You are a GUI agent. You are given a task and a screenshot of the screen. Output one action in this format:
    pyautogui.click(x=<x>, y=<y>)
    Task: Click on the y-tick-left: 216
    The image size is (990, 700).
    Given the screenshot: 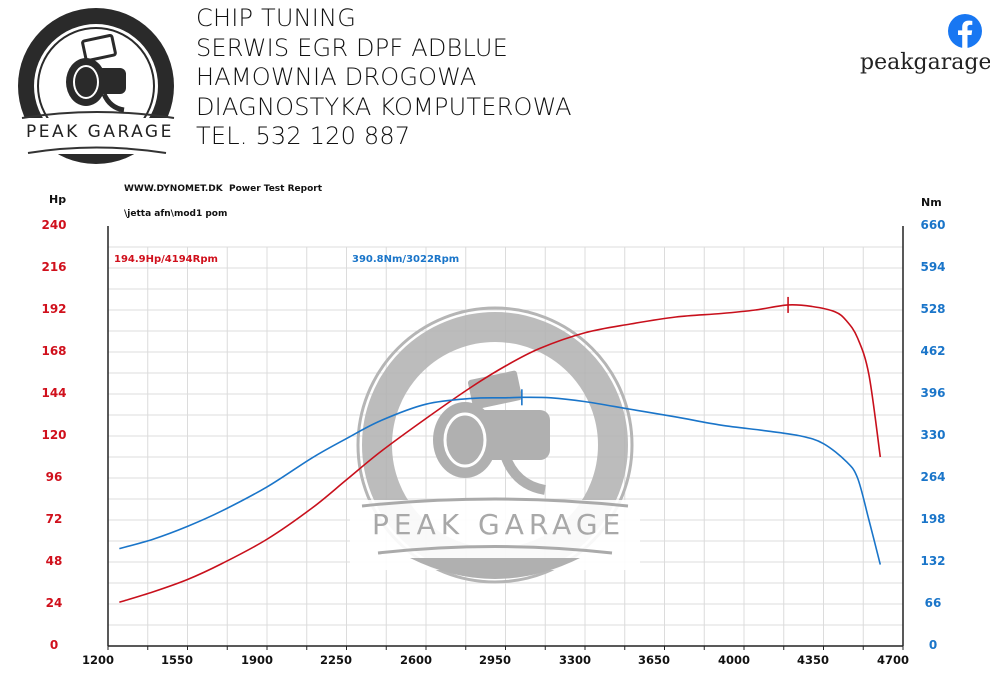 What is the action you would take?
    pyautogui.click(x=54, y=267)
    